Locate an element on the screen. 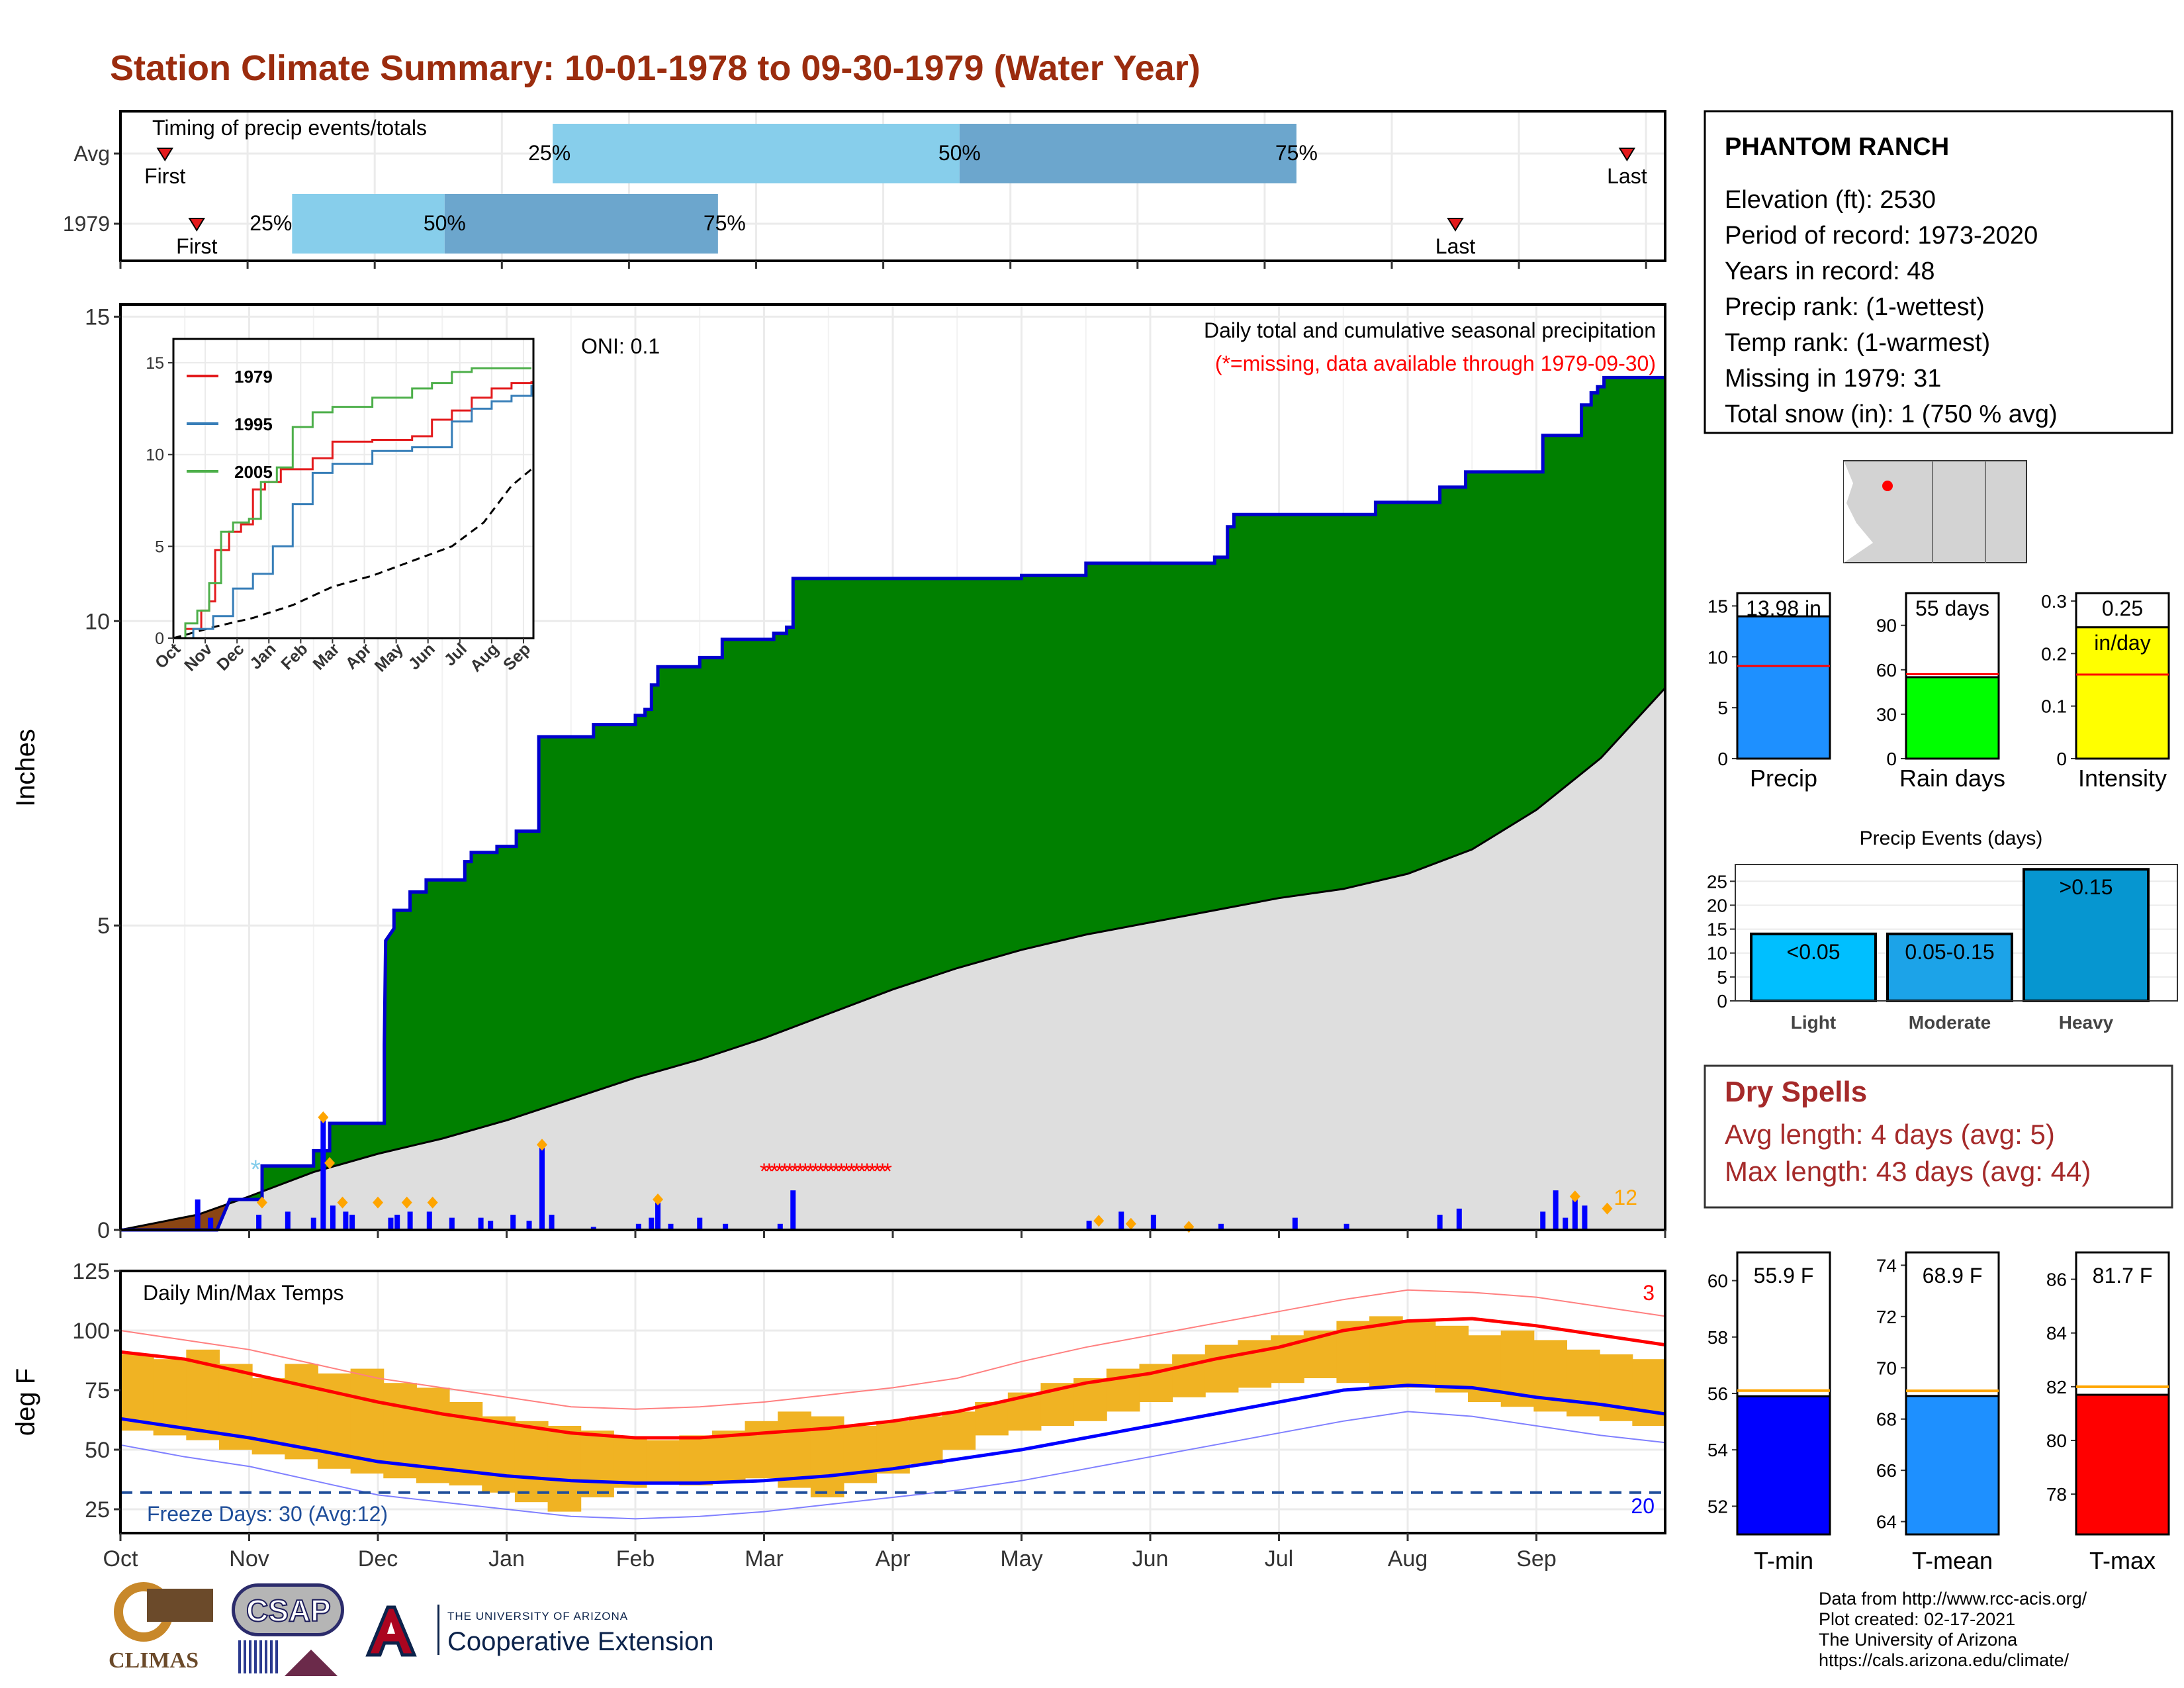  station-location-dot is located at coordinates (1888, 486).